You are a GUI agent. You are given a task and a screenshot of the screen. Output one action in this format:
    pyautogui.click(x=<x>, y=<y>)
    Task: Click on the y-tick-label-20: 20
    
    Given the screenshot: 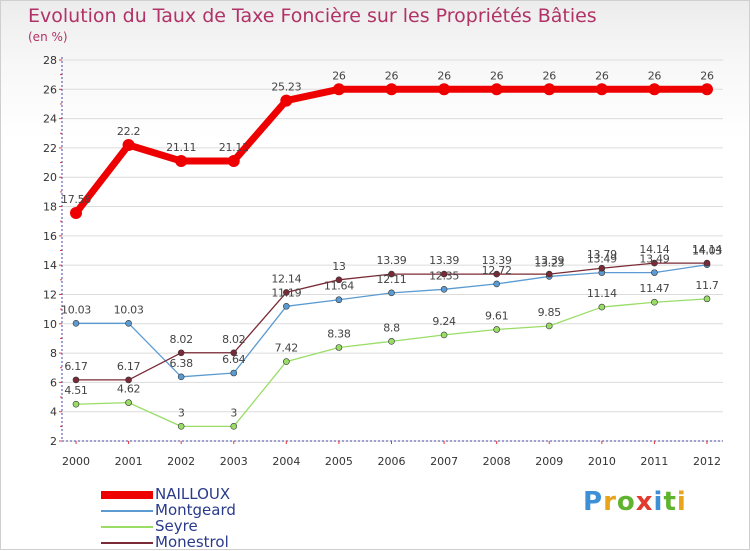 What is the action you would take?
    pyautogui.click(x=50, y=177)
    